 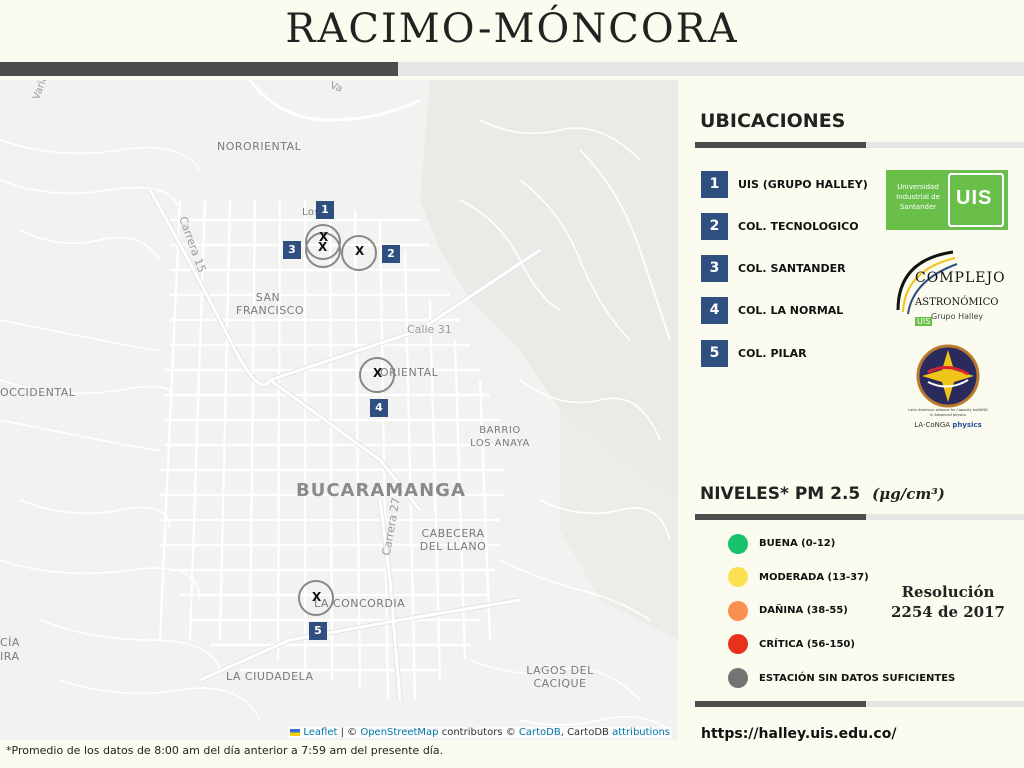 What do you see at coordinates (948, 602) in the screenshot?
I see `resolution-text: Resolución 2254 de 2017` at bounding box center [948, 602].